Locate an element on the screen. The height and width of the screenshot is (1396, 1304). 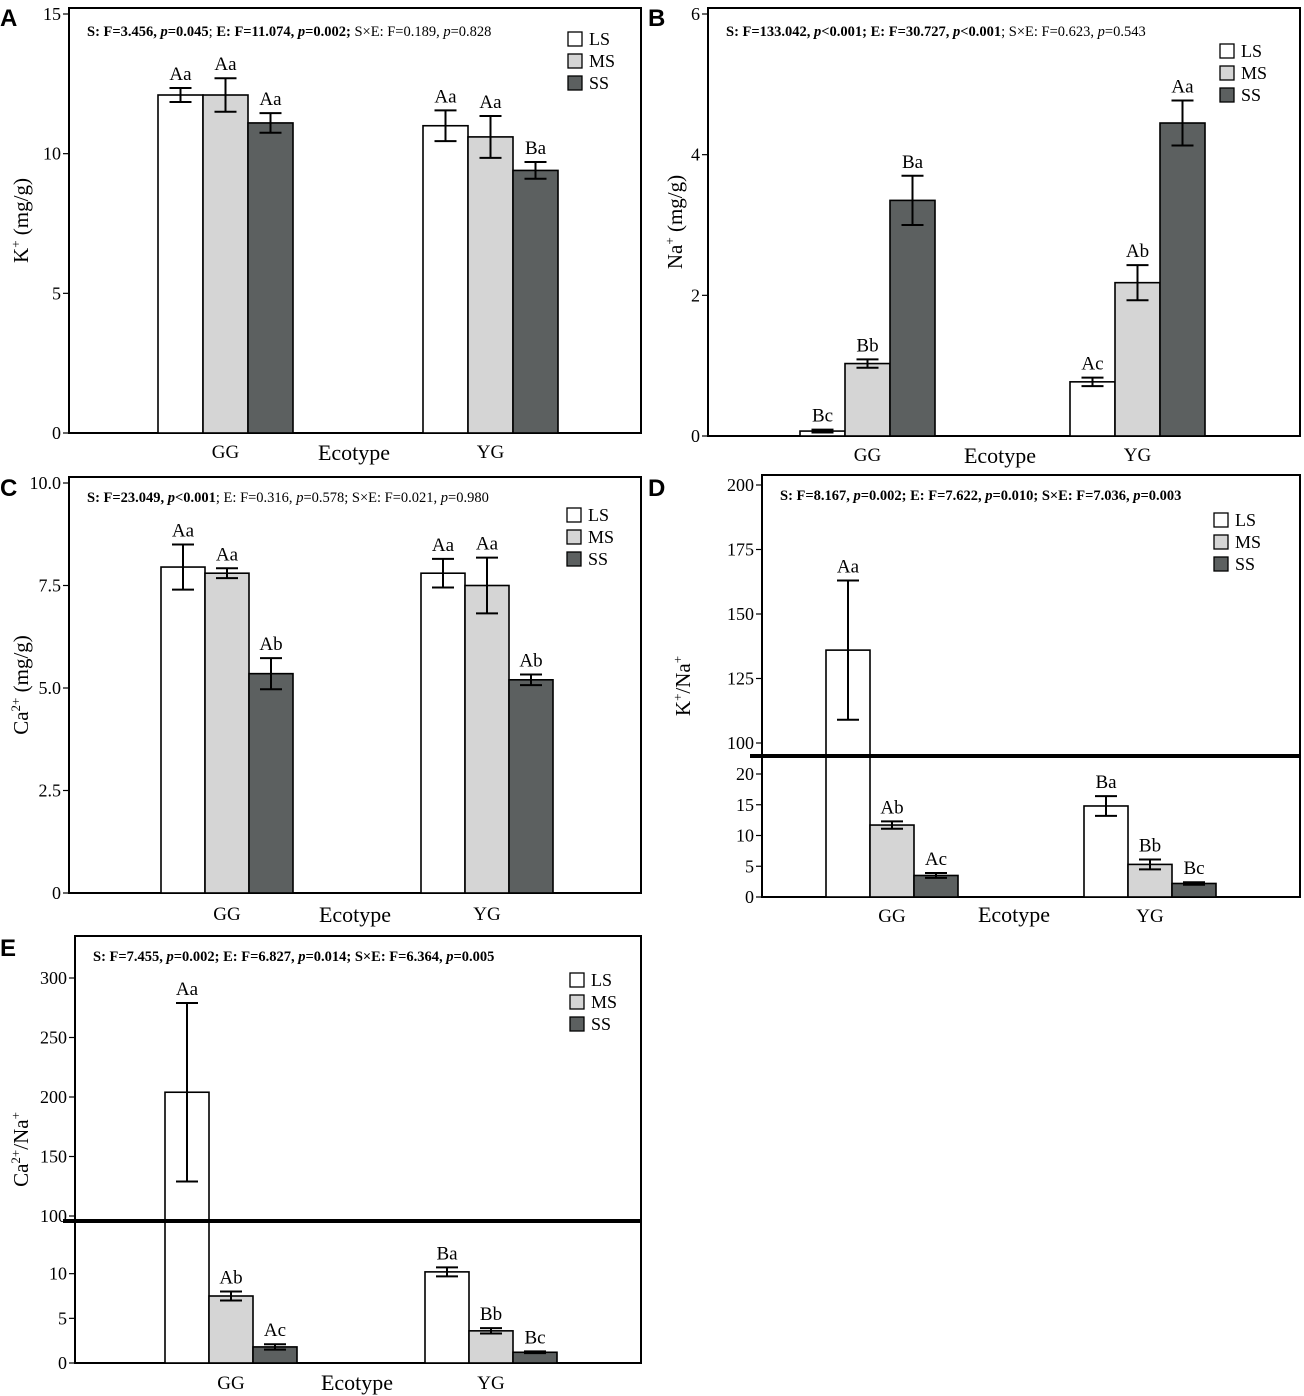
panel-a-ylabel-part-1: + is located at coordinates (15, 243).